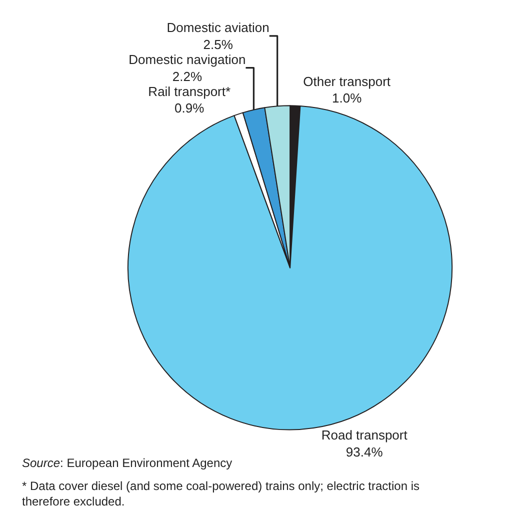 The image size is (521, 527). I want to click on slice-label: Rail transport*, so click(189, 91).